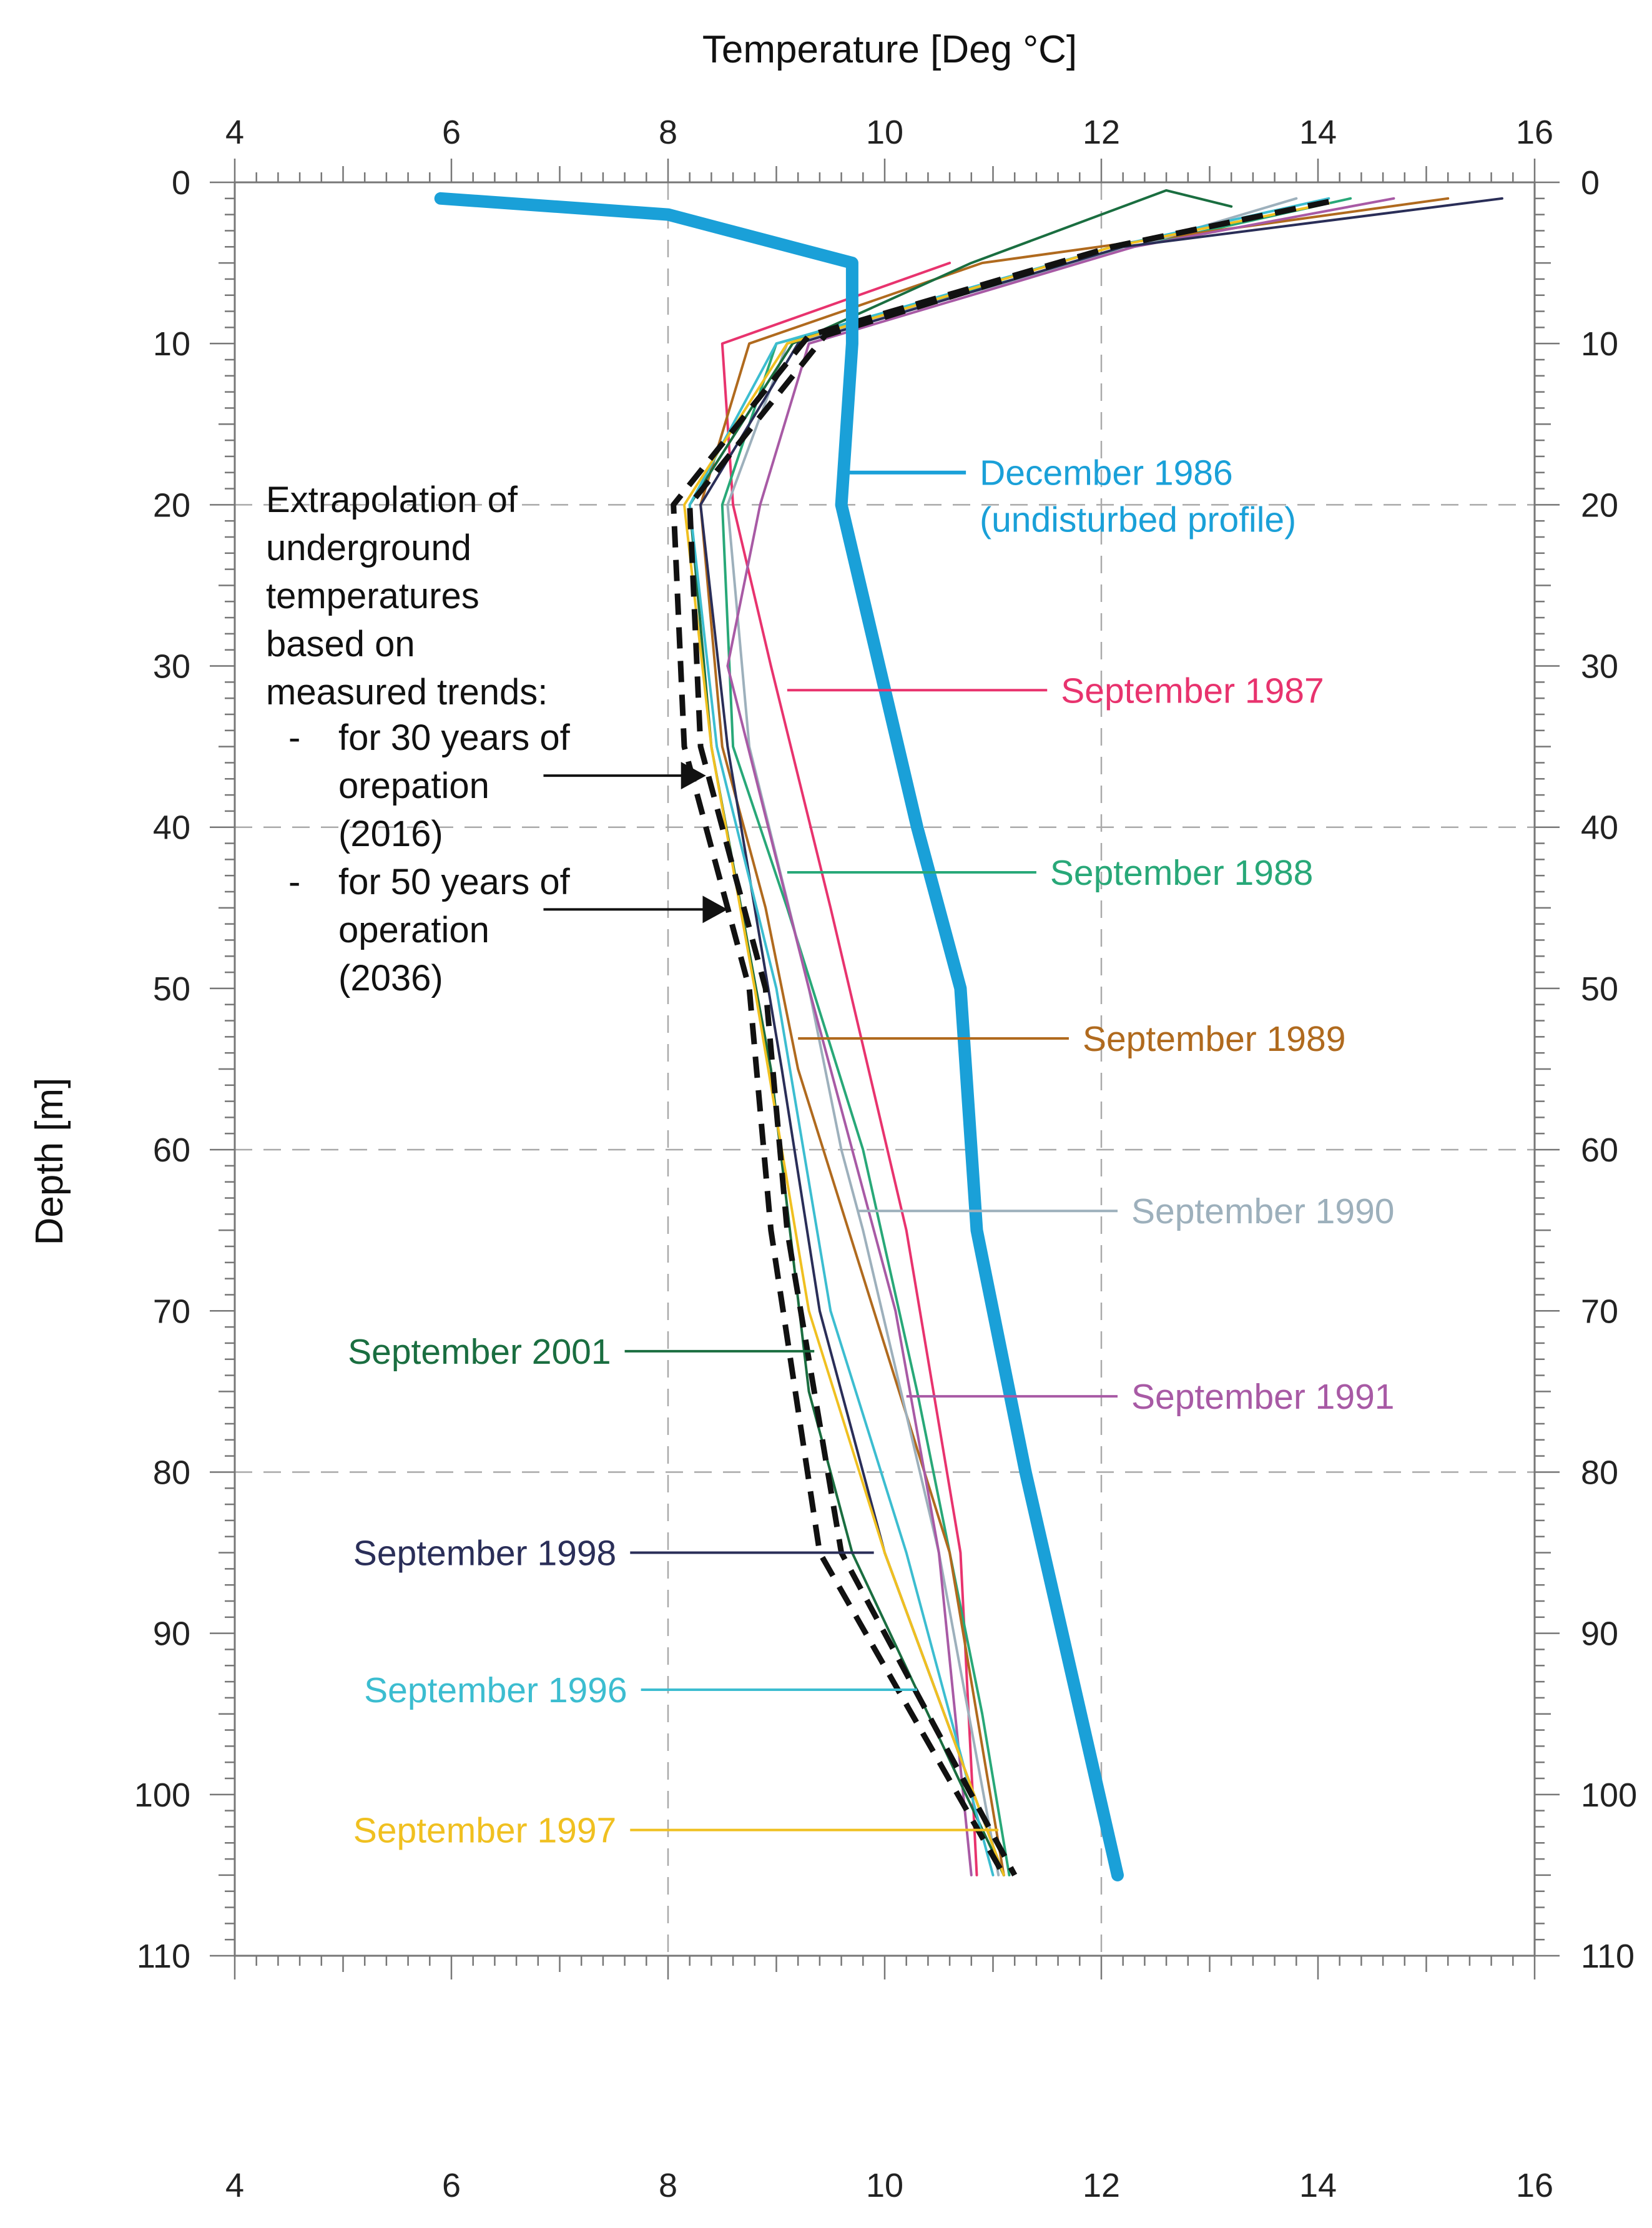 Image resolution: width=1652 pixels, height=2228 pixels. What do you see at coordinates (1599, 989) in the screenshot?
I see `y-tick-label-right: 50` at bounding box center [1599, 989].